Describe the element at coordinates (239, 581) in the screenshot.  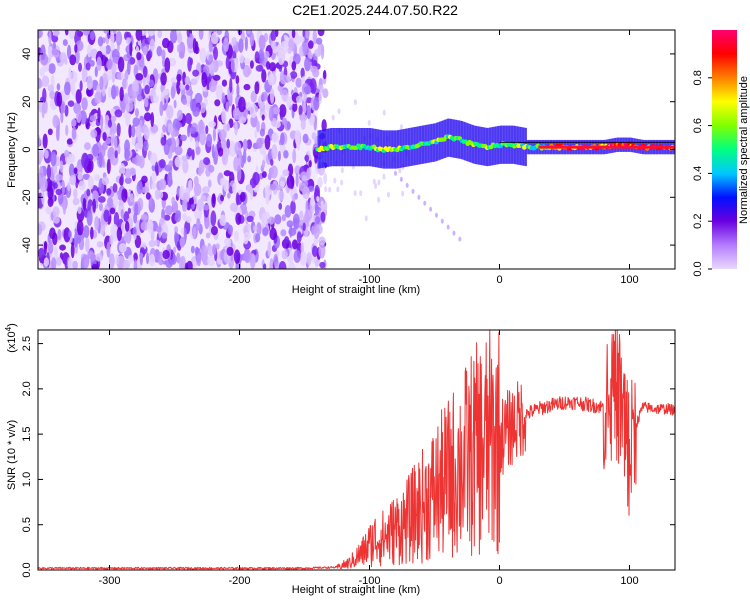
I see `snr-x-tick-label: -200` at that location.